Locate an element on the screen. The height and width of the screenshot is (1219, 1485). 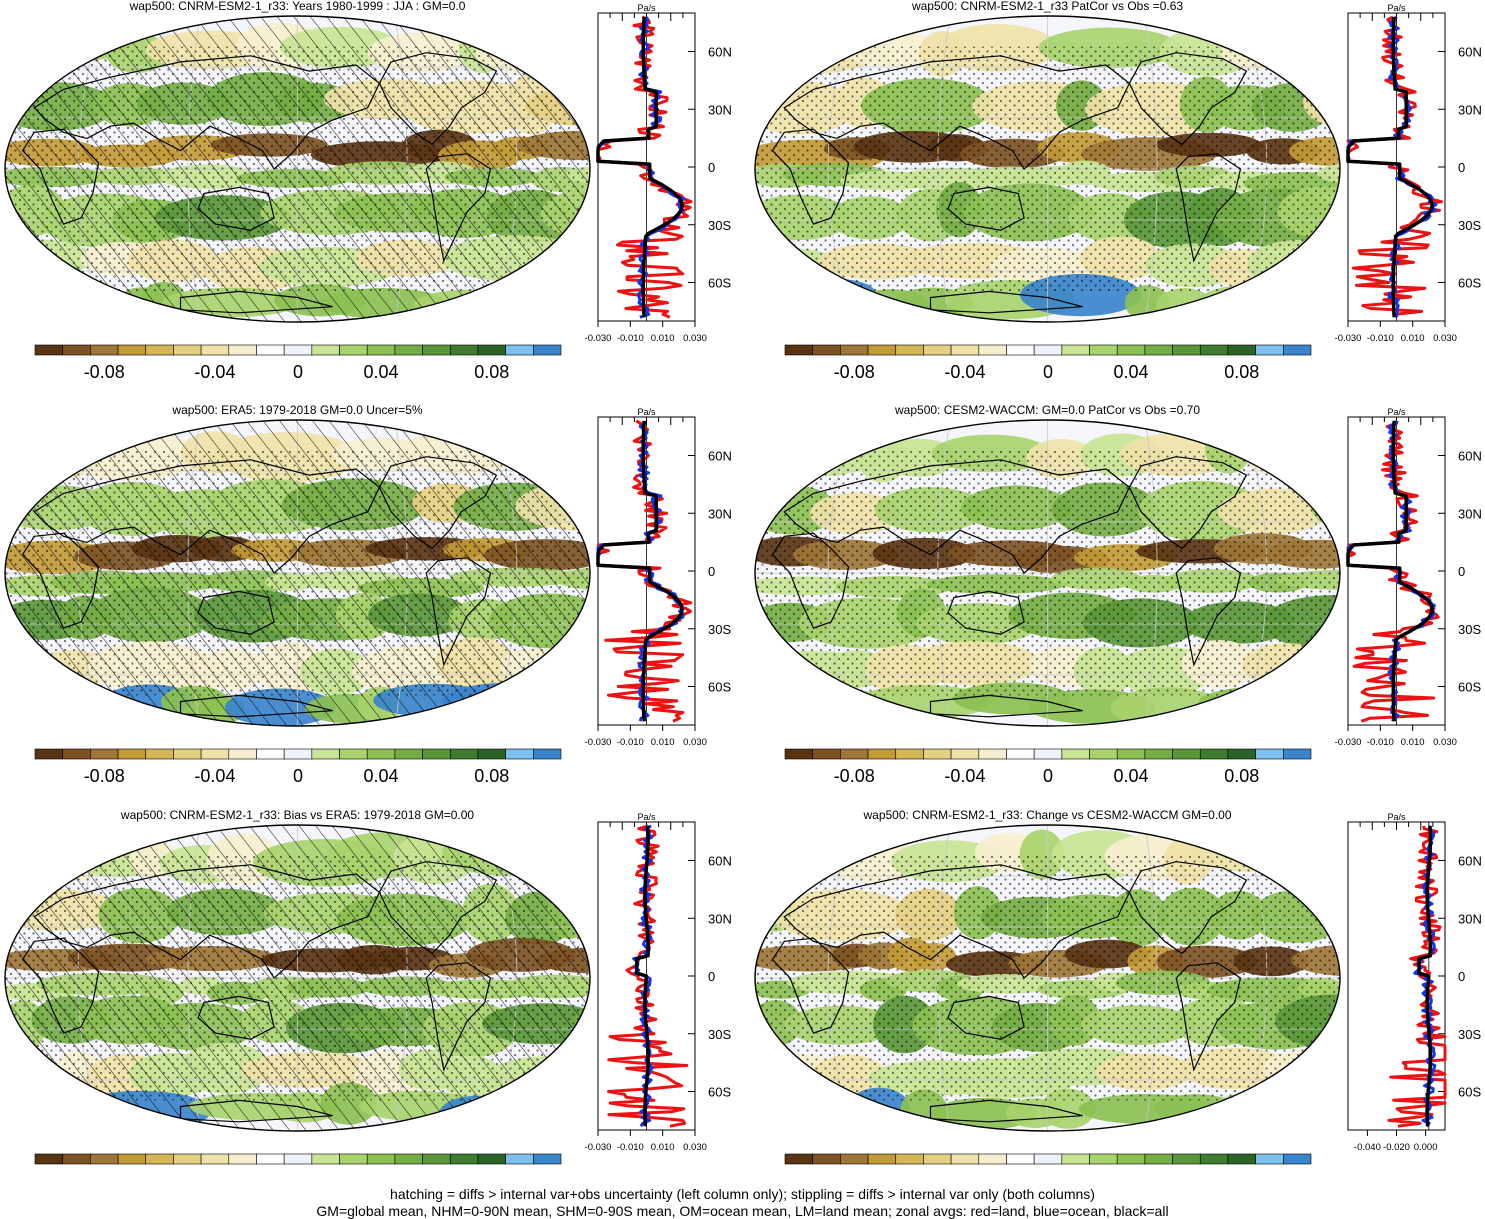
colorbar-tick-label: -0.08 is located at coordinates (854, 372).